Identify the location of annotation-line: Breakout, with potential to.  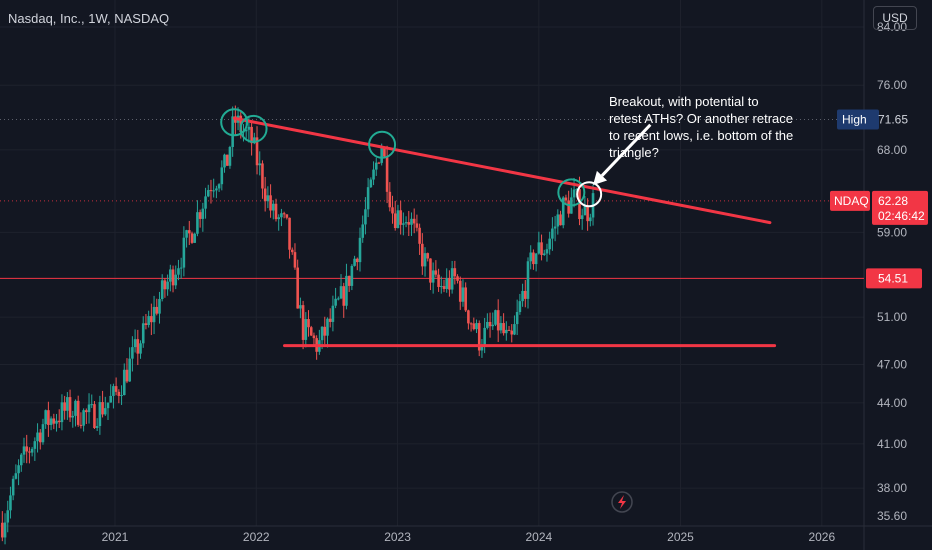
(684, 101).